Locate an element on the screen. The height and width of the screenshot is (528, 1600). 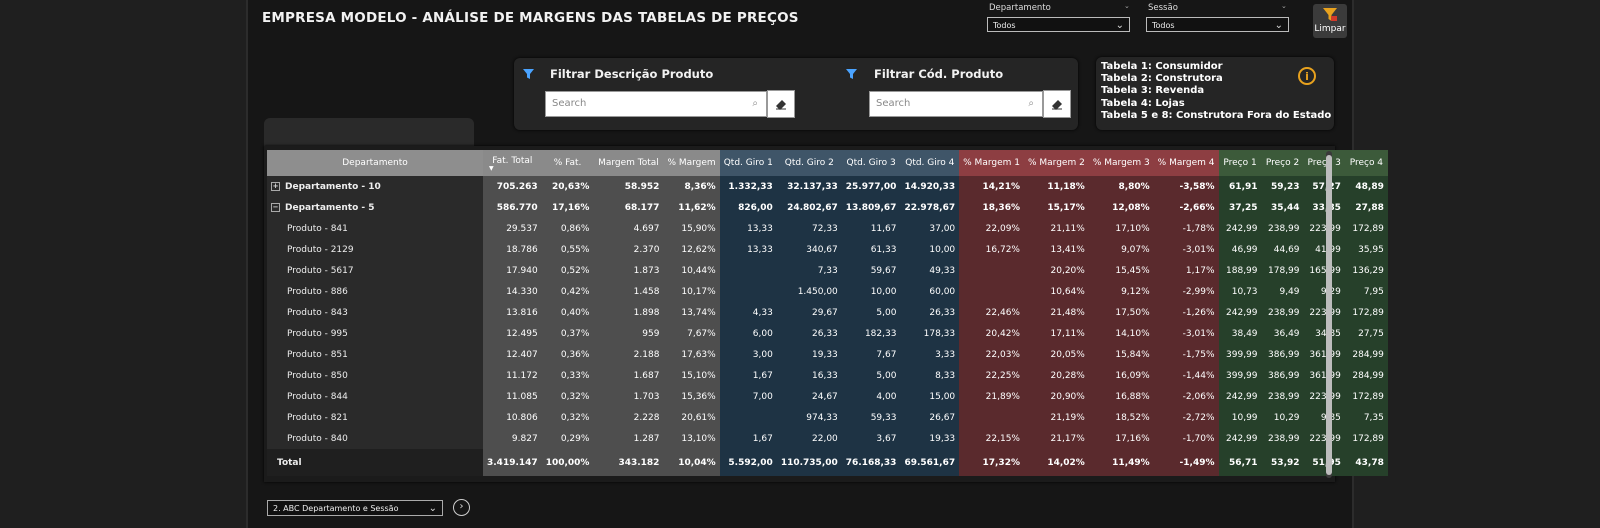
expand-icon: + is located at coordinates (275, 186).